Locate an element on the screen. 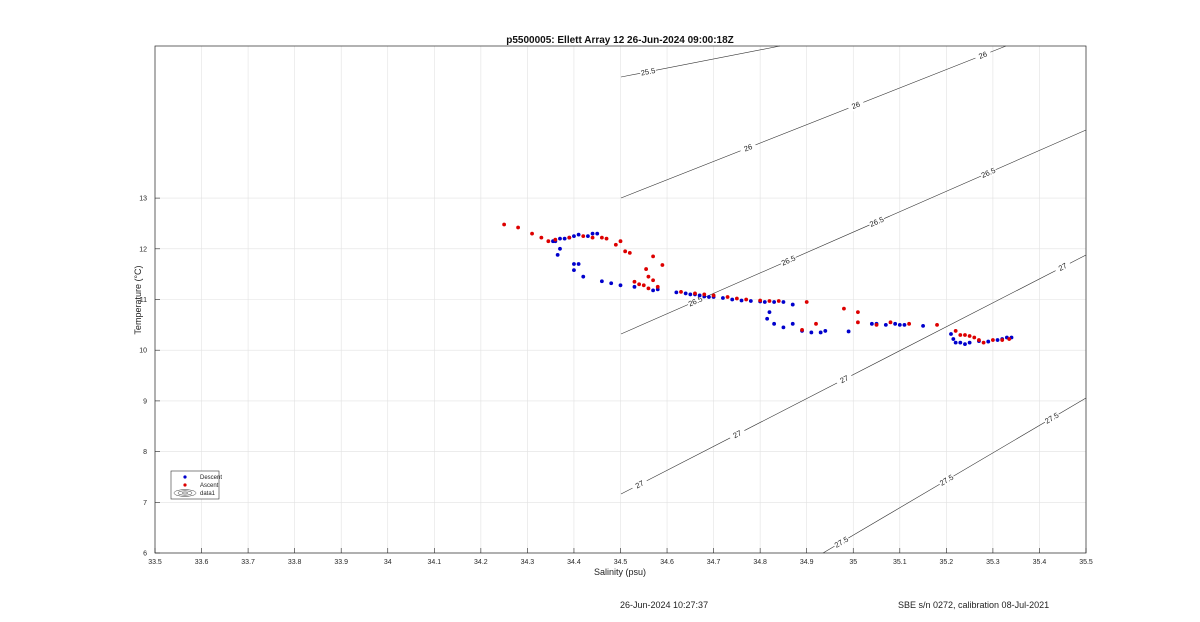 The height and width of the screenshot is (622, 1200). legend-ascent-label: Ascent is located at coordinates (209, 486).